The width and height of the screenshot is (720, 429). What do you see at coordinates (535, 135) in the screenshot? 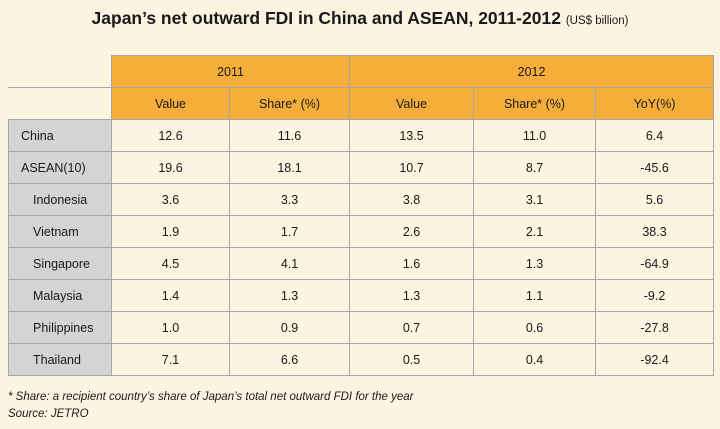
I see `table-cell: 11.0` at bounding box center [535, 135].